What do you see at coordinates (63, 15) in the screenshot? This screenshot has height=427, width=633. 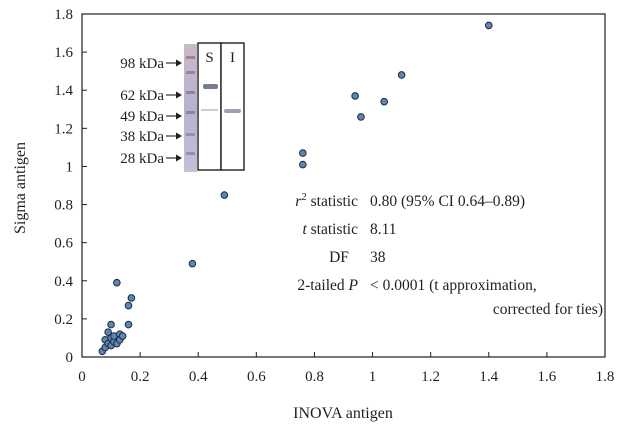 I see `y-tick-label: 1.8` at bounding box center [63, 15].